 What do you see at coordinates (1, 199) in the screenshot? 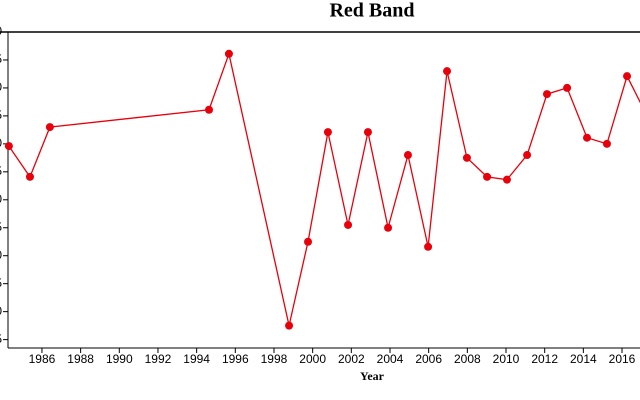
I see `y-tick-label: 80` at bounding box center [1, 199].